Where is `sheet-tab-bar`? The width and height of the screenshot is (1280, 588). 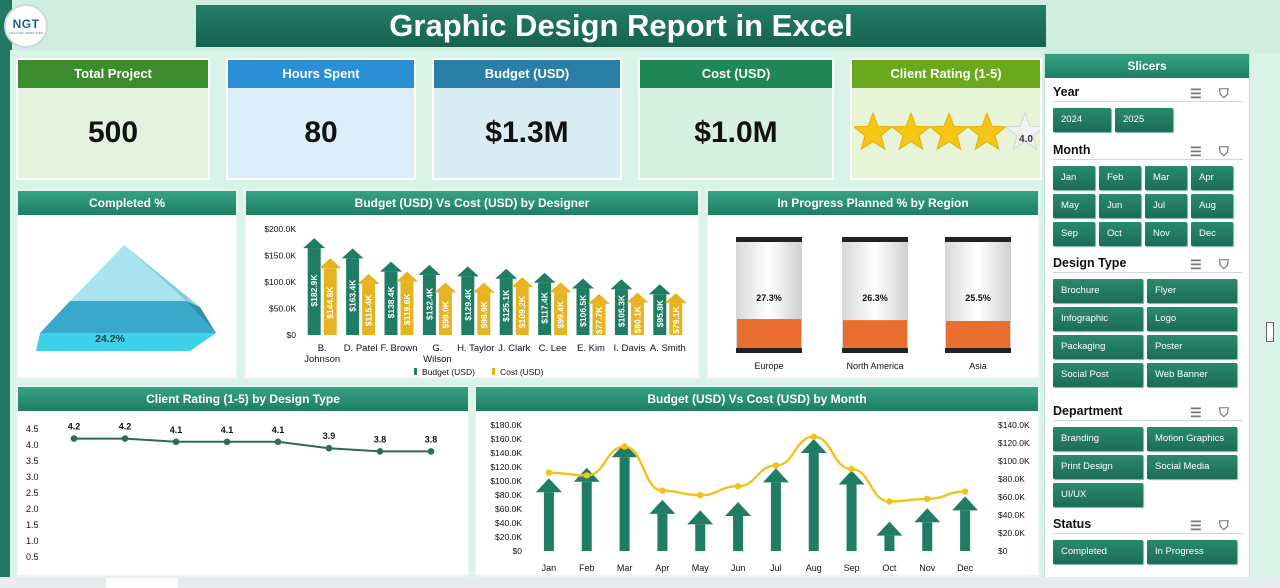
sheet-tab-bar is located at coordinates (640, 582).